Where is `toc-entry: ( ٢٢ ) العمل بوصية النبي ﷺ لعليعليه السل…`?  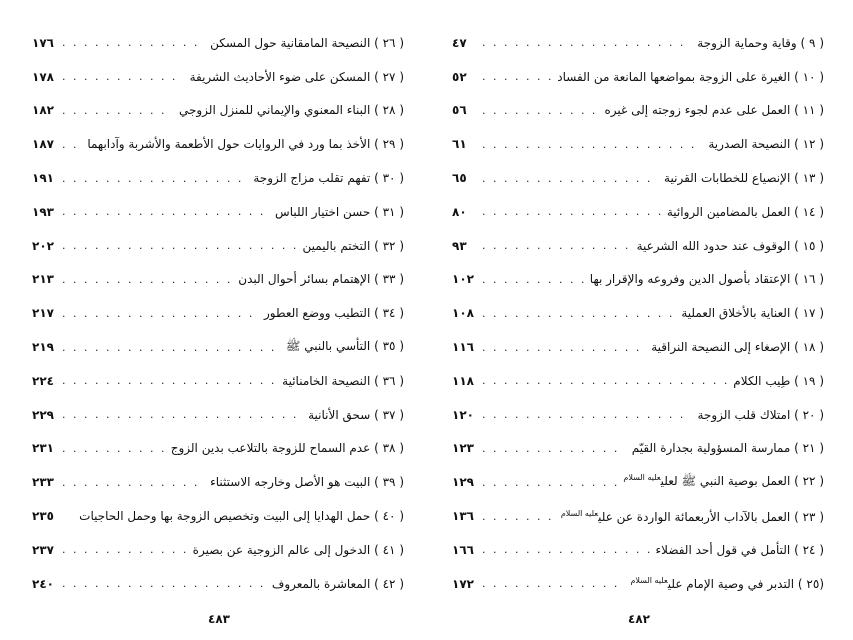
toc-entry: ( ٢٢ ) العمل بوصية النبي ﷺ لعليعليه السل… is located at coordinates (638, 482).